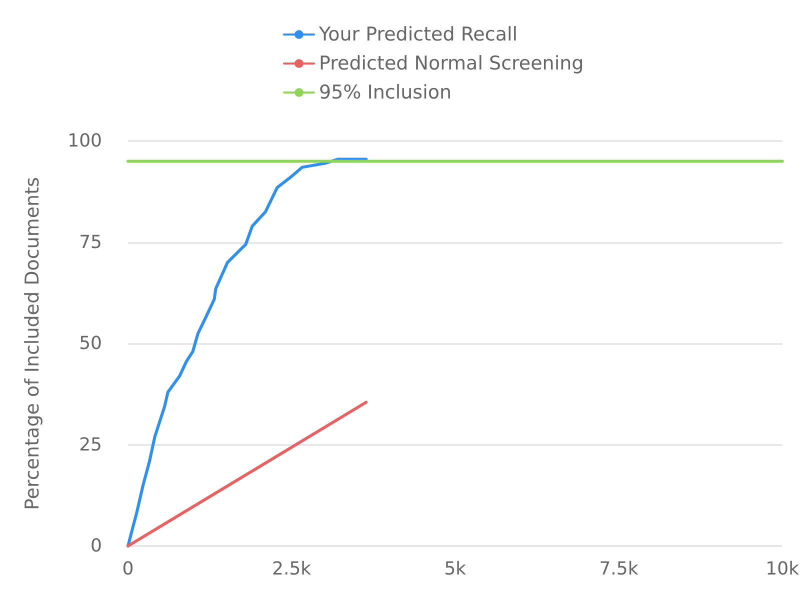 Image resolution: width=810 pixels, height=596 pixels. What do you see at coordinates (90, 343) in the screenshot?
I see `y-tick-label: 50` at bounding box center [90, 343].